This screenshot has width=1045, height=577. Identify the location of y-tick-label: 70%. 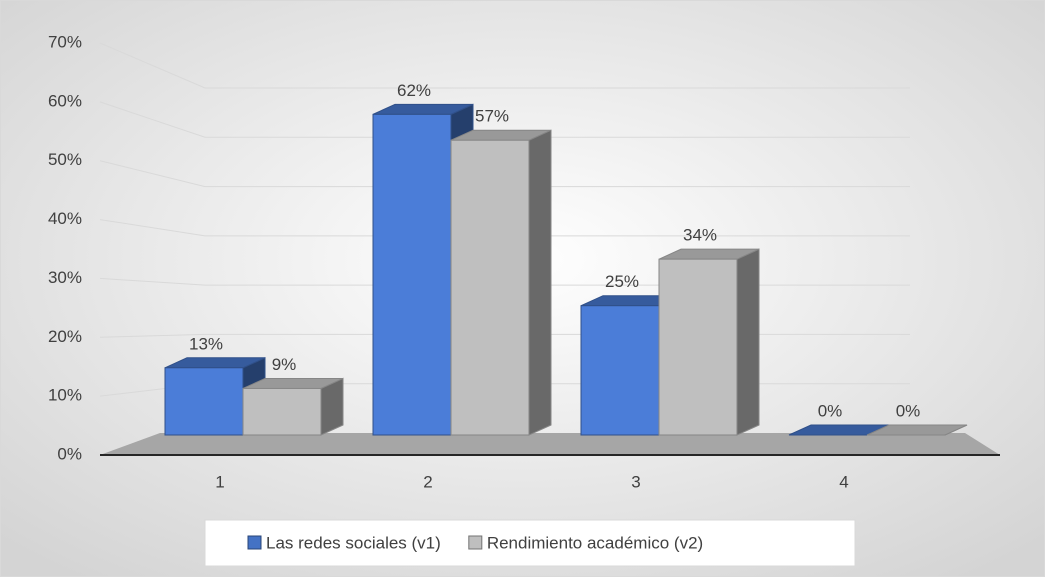
(65, 41).